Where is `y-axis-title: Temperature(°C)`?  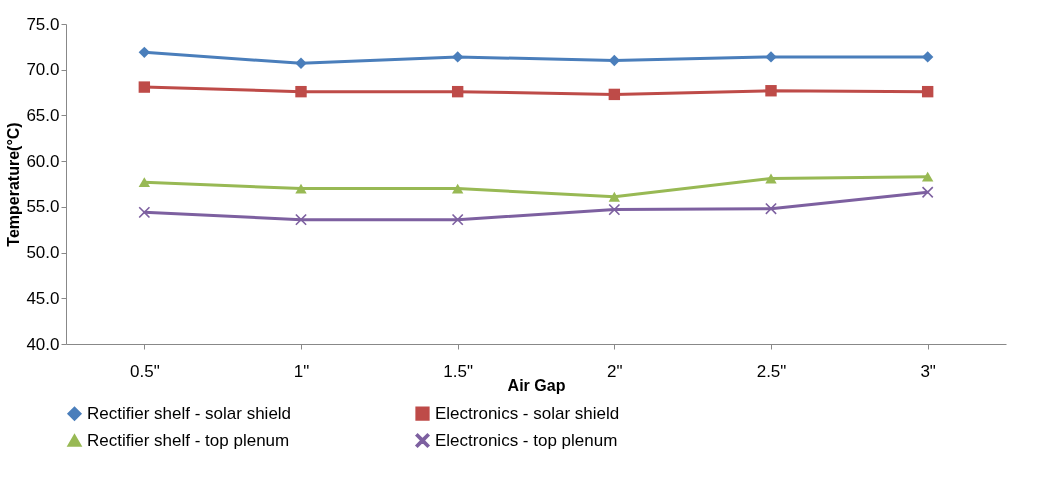 y-axis-title: Temperature(°C) is located at coordinates (14, 184).